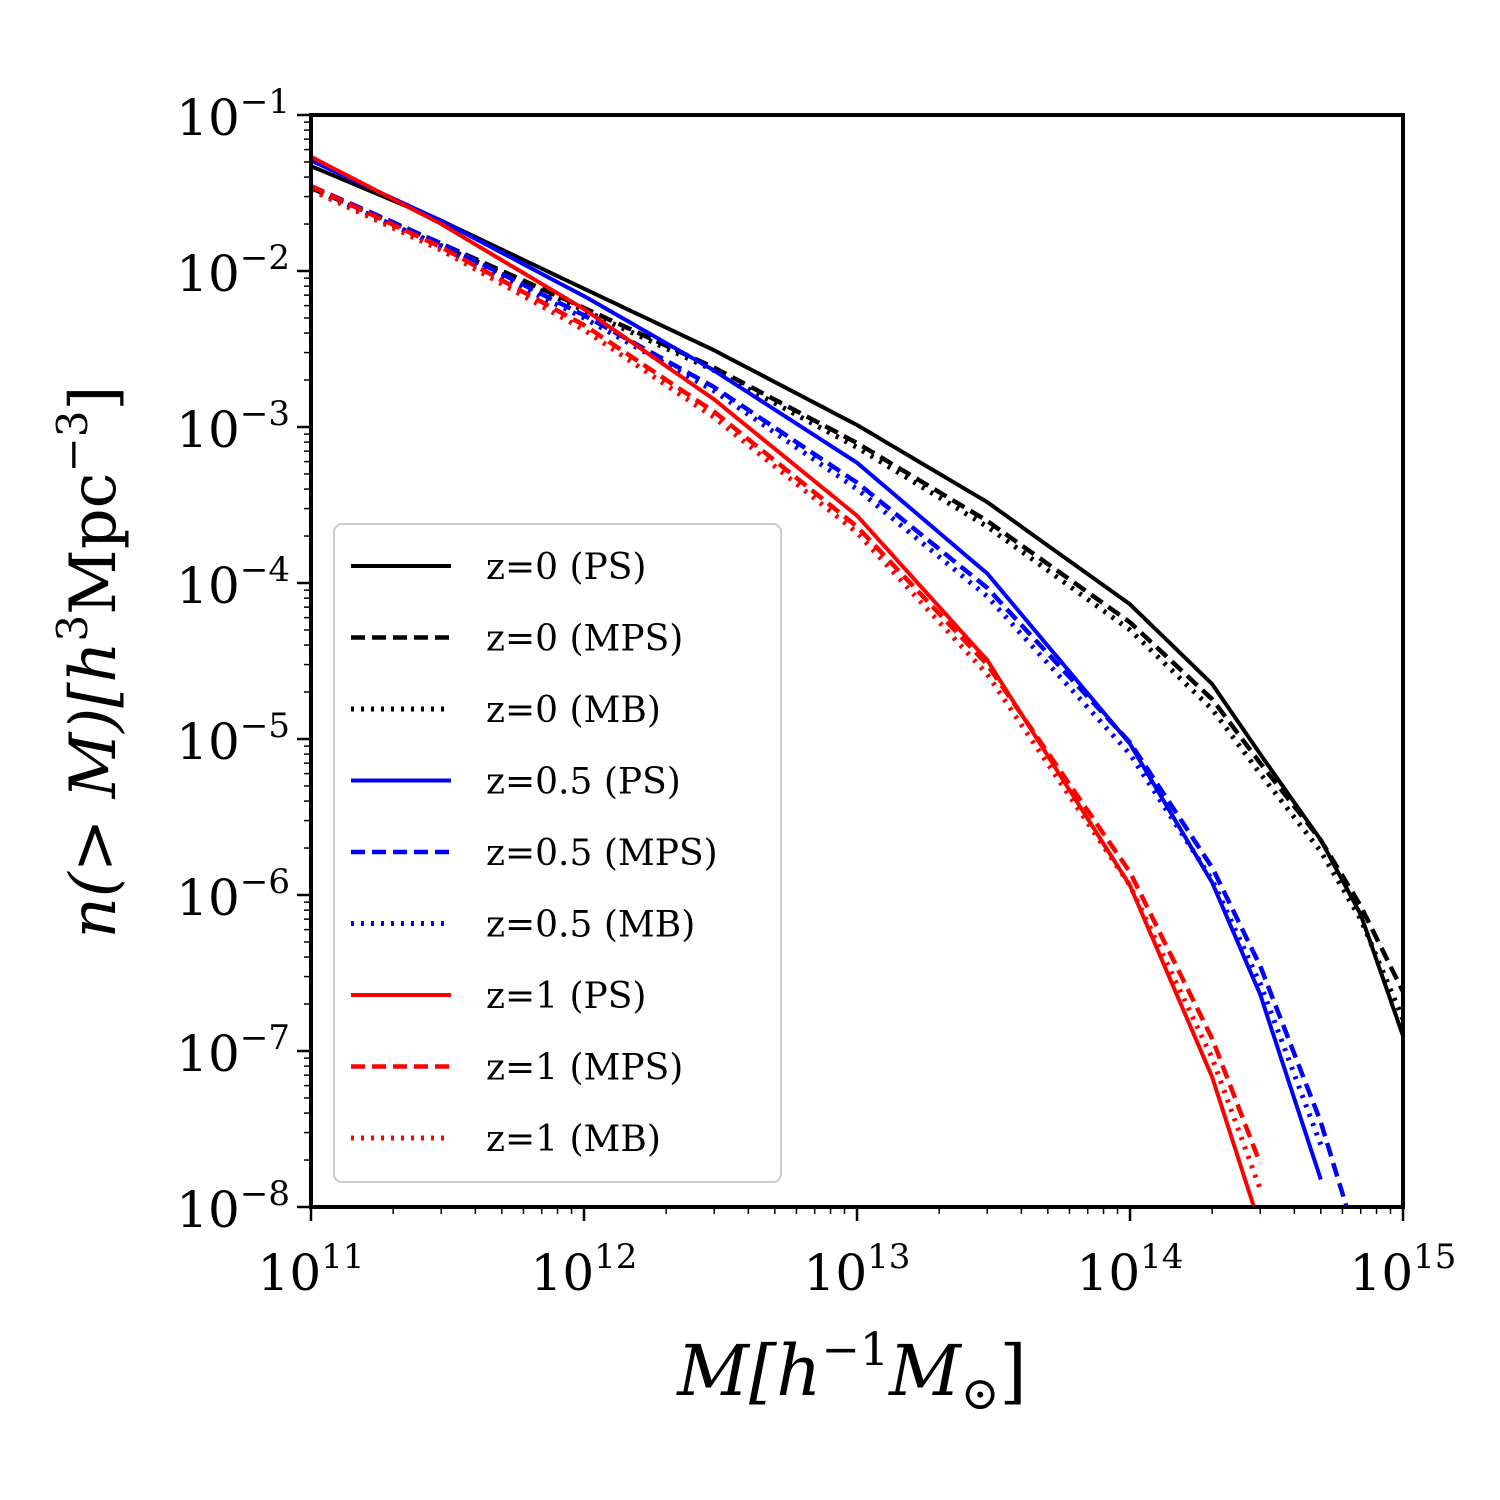 The image size is (1500, 1500). What do you see at coordinates (94, 543) in the screenshot?
I see `y-axis-label-mid: Mpc` at bounding box center [94, 543].